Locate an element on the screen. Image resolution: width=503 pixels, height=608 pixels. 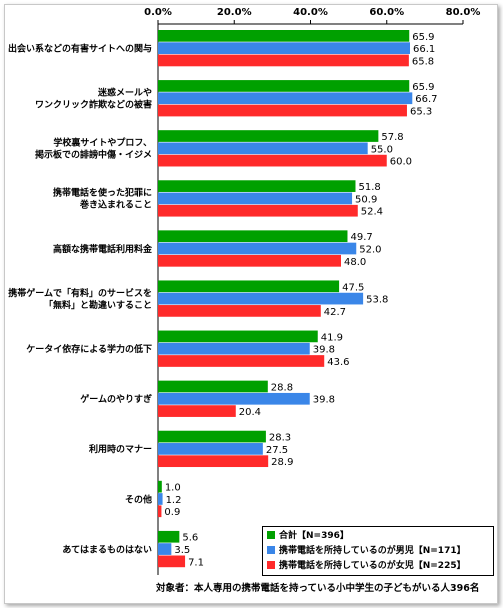
category-label: 出会い系などの有害サイトへの関与 is located at coordinates (80, 48).